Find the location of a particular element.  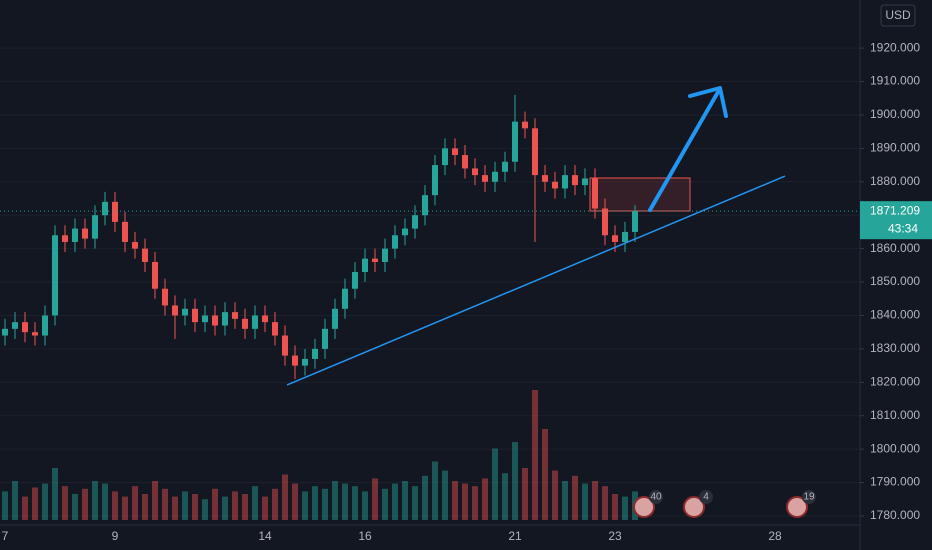

x-tick-label: 28 is located at coordinates (775, 536).